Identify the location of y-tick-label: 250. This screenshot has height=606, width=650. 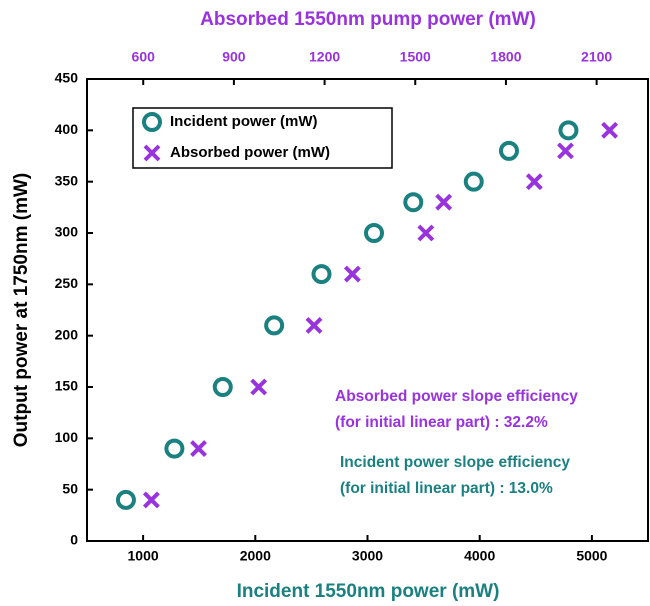
(67, 283).